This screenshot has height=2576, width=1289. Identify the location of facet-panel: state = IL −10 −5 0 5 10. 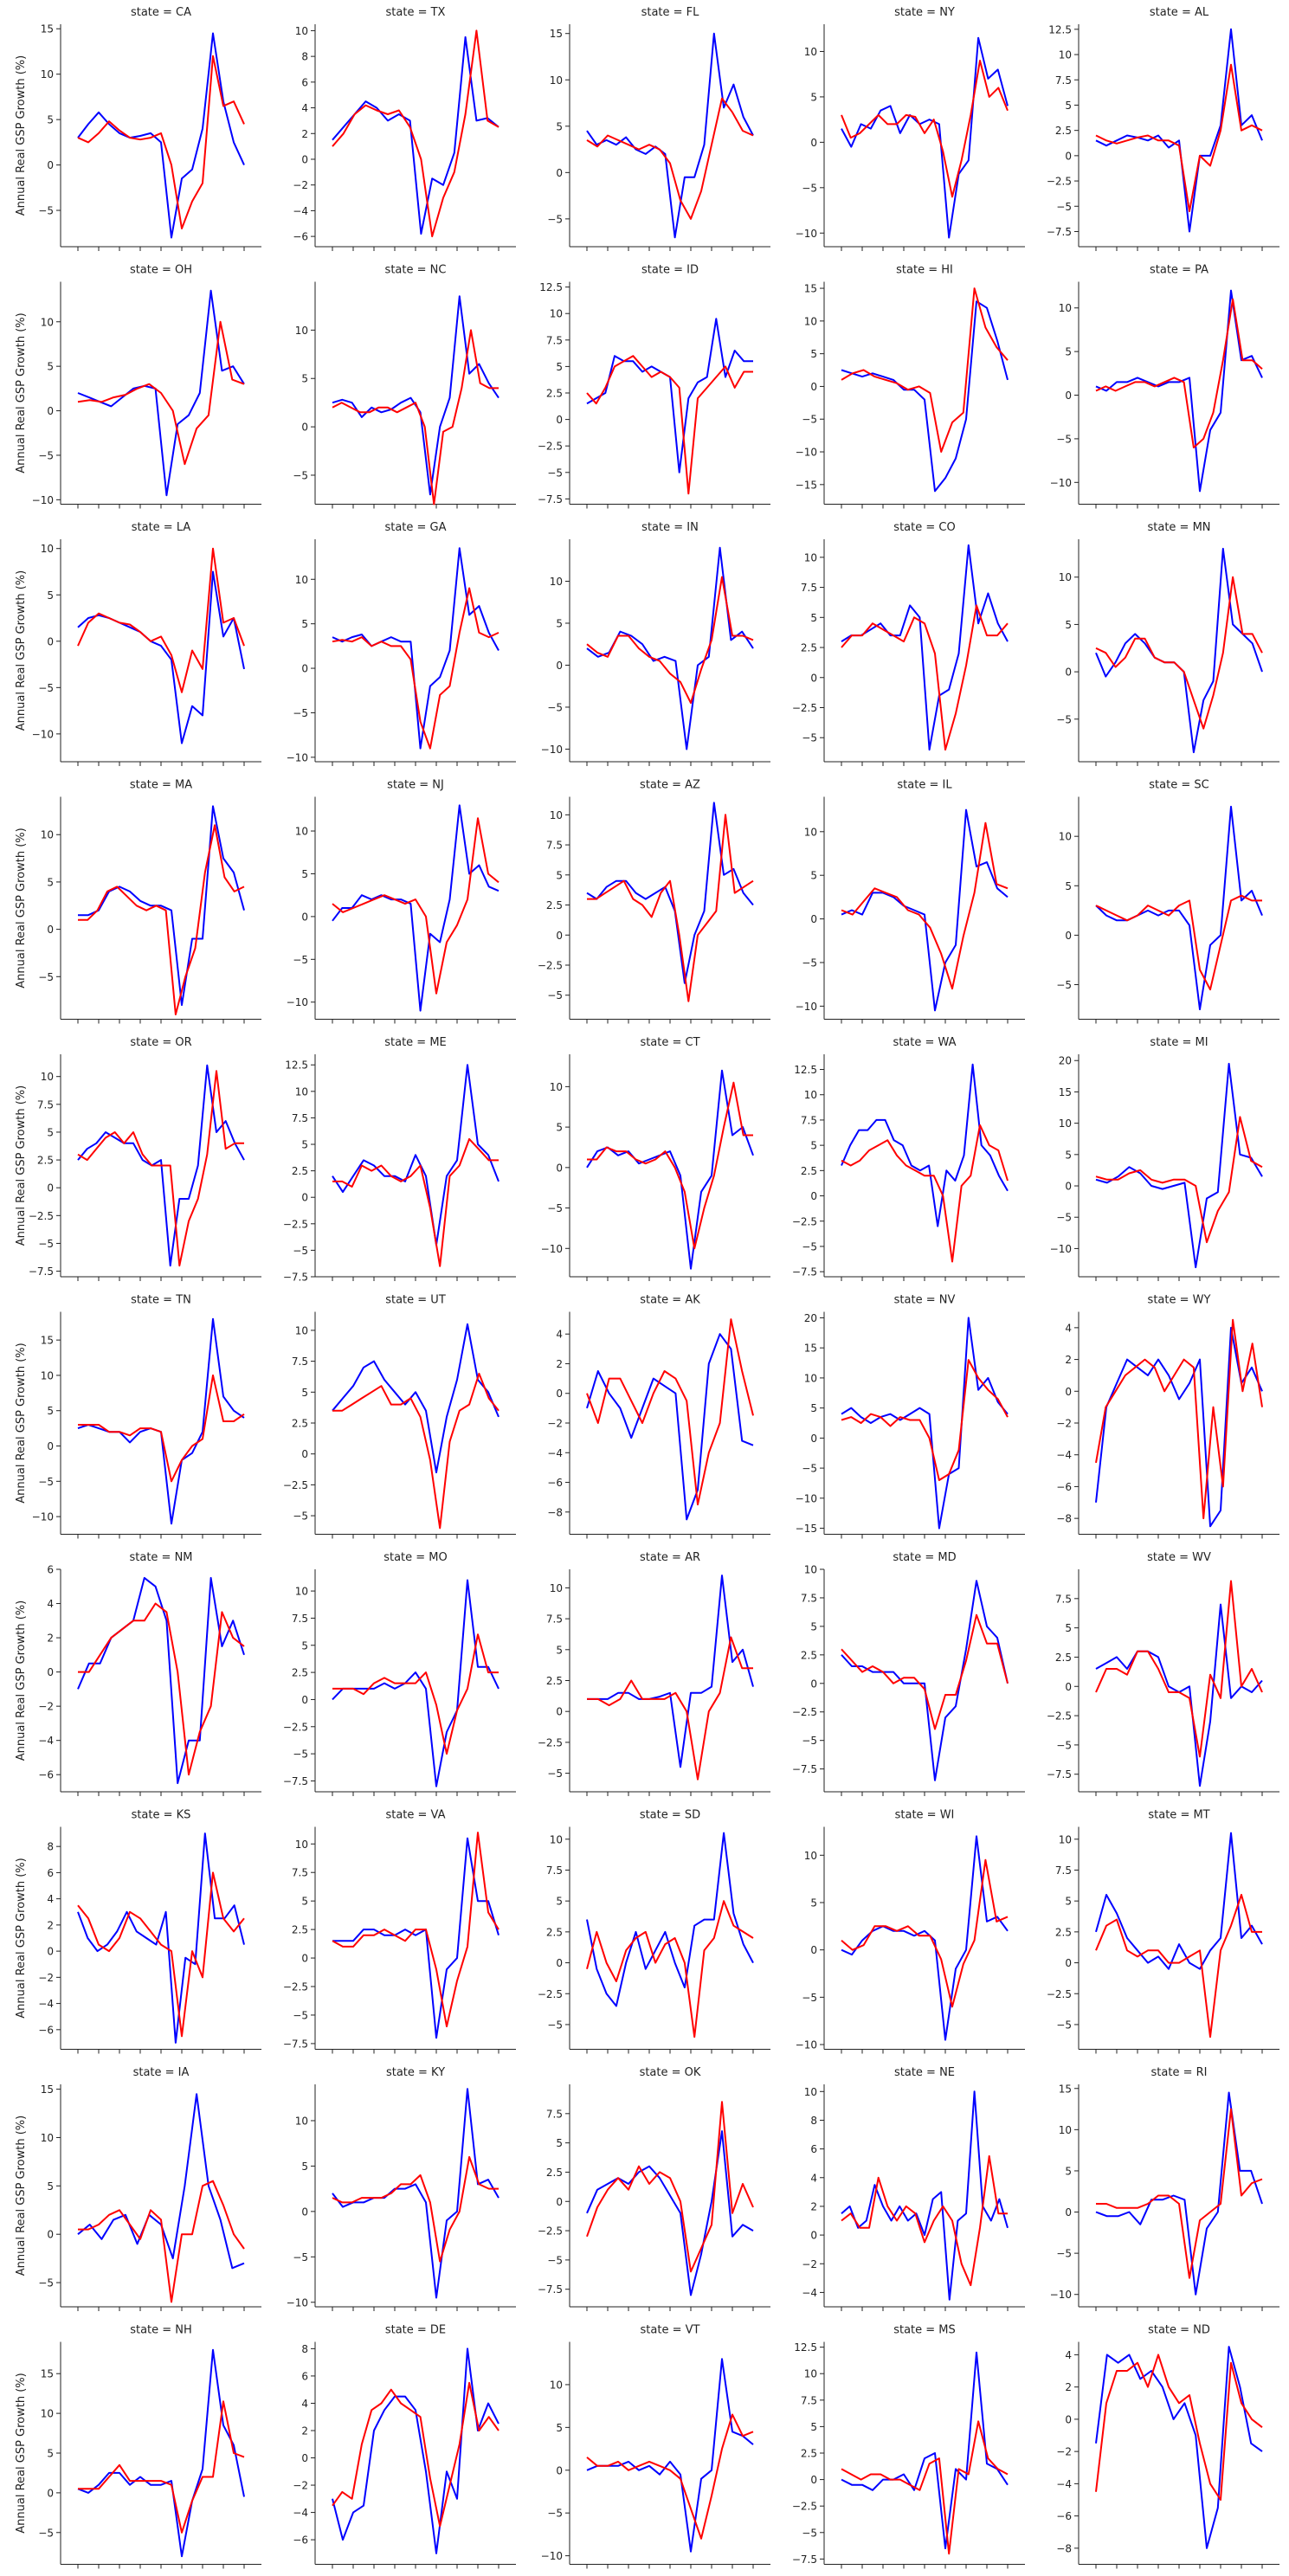
(910, 901).